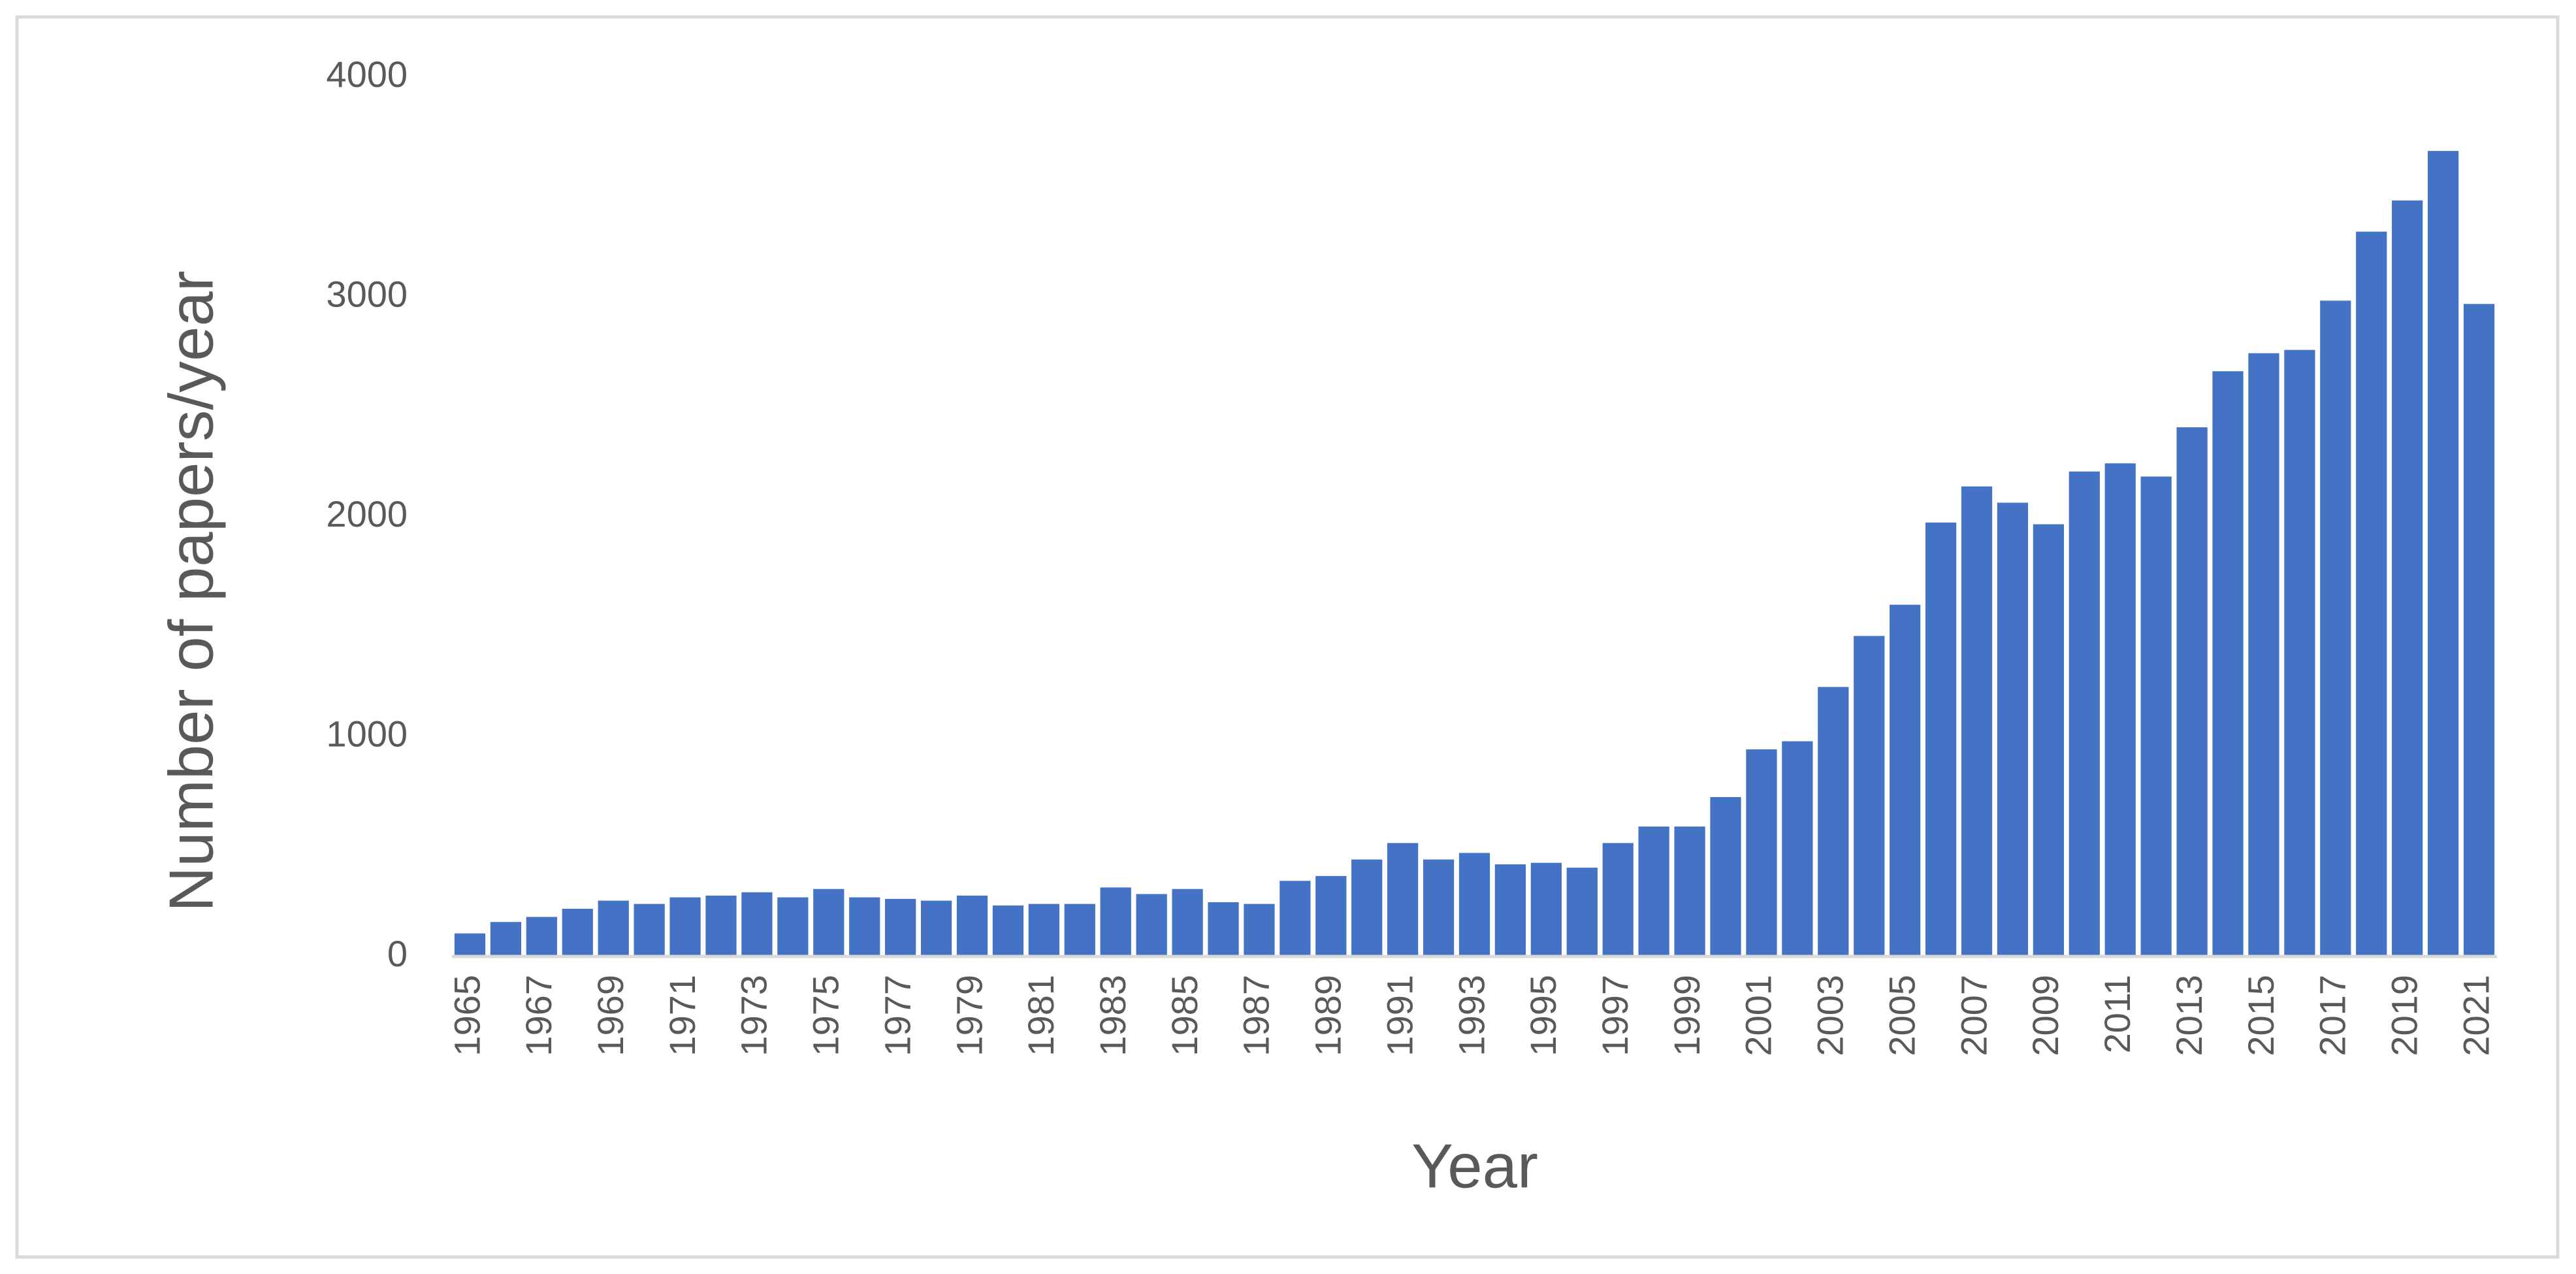  Describe the element at coordinates (2332, 1015) in the screenshot. I see `x-tick-label: 2017` at that location.